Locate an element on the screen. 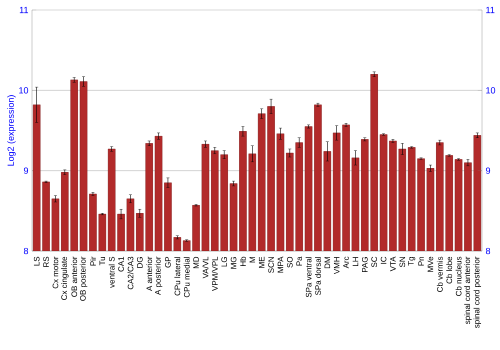 This screenshot has height=350, width=500. y-axis-title: Log2 (expression) is located at coordinates (11, 130).